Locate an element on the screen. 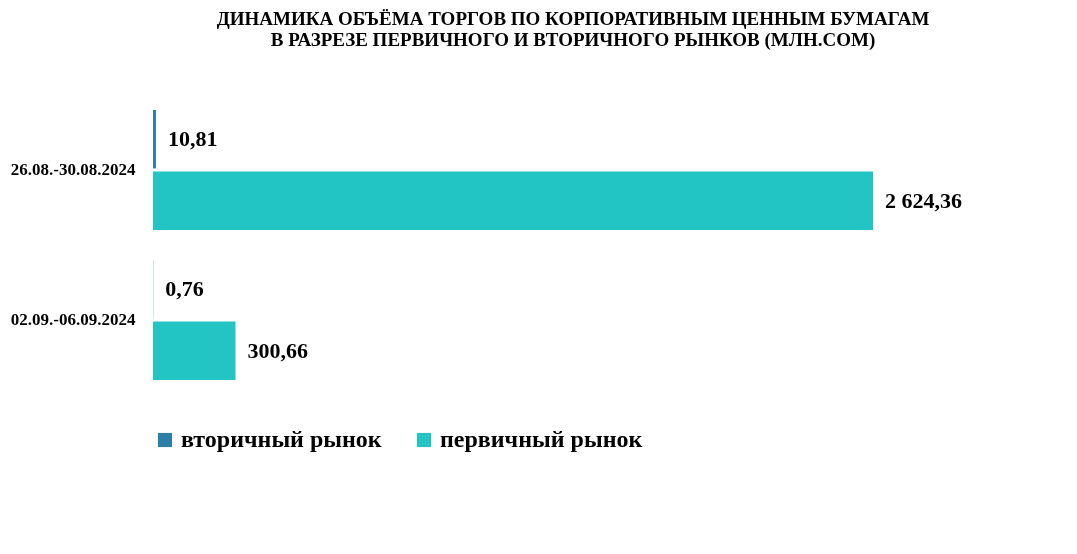 Image resolution: width=1077 pixels, height=554 pixels. data-label: 2 624,36 is located at coordinates (923, 200).